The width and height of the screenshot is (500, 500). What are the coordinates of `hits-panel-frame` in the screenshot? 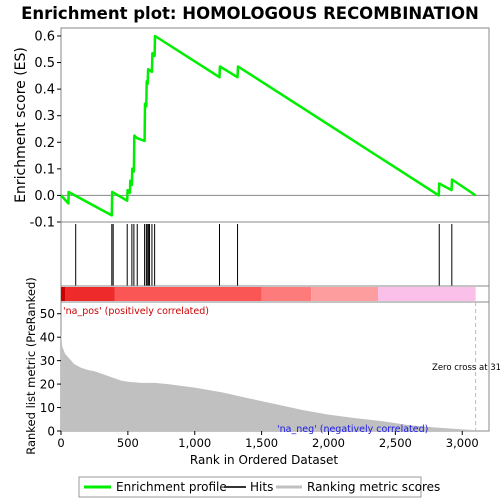 It's located at (275, 254).